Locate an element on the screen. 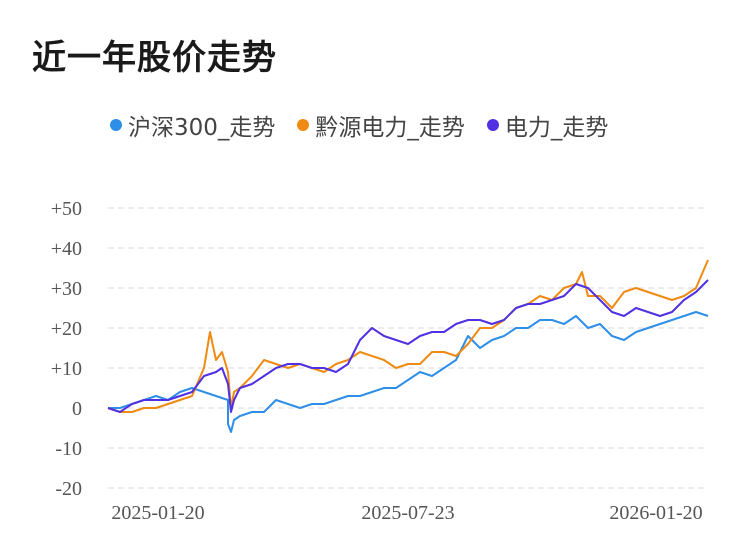 The height and width of the screenshot is (558, 750). x-tick-label: 2025-07-23 is located at coordinates (407, 513).